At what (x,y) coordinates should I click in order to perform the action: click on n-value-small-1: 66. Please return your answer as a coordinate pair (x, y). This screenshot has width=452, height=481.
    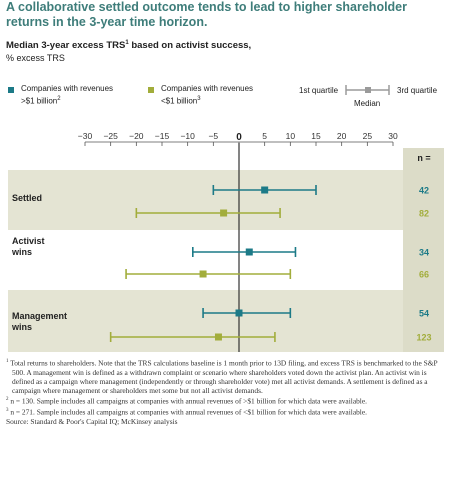
    Looking at the image, I should click on (424, 275).